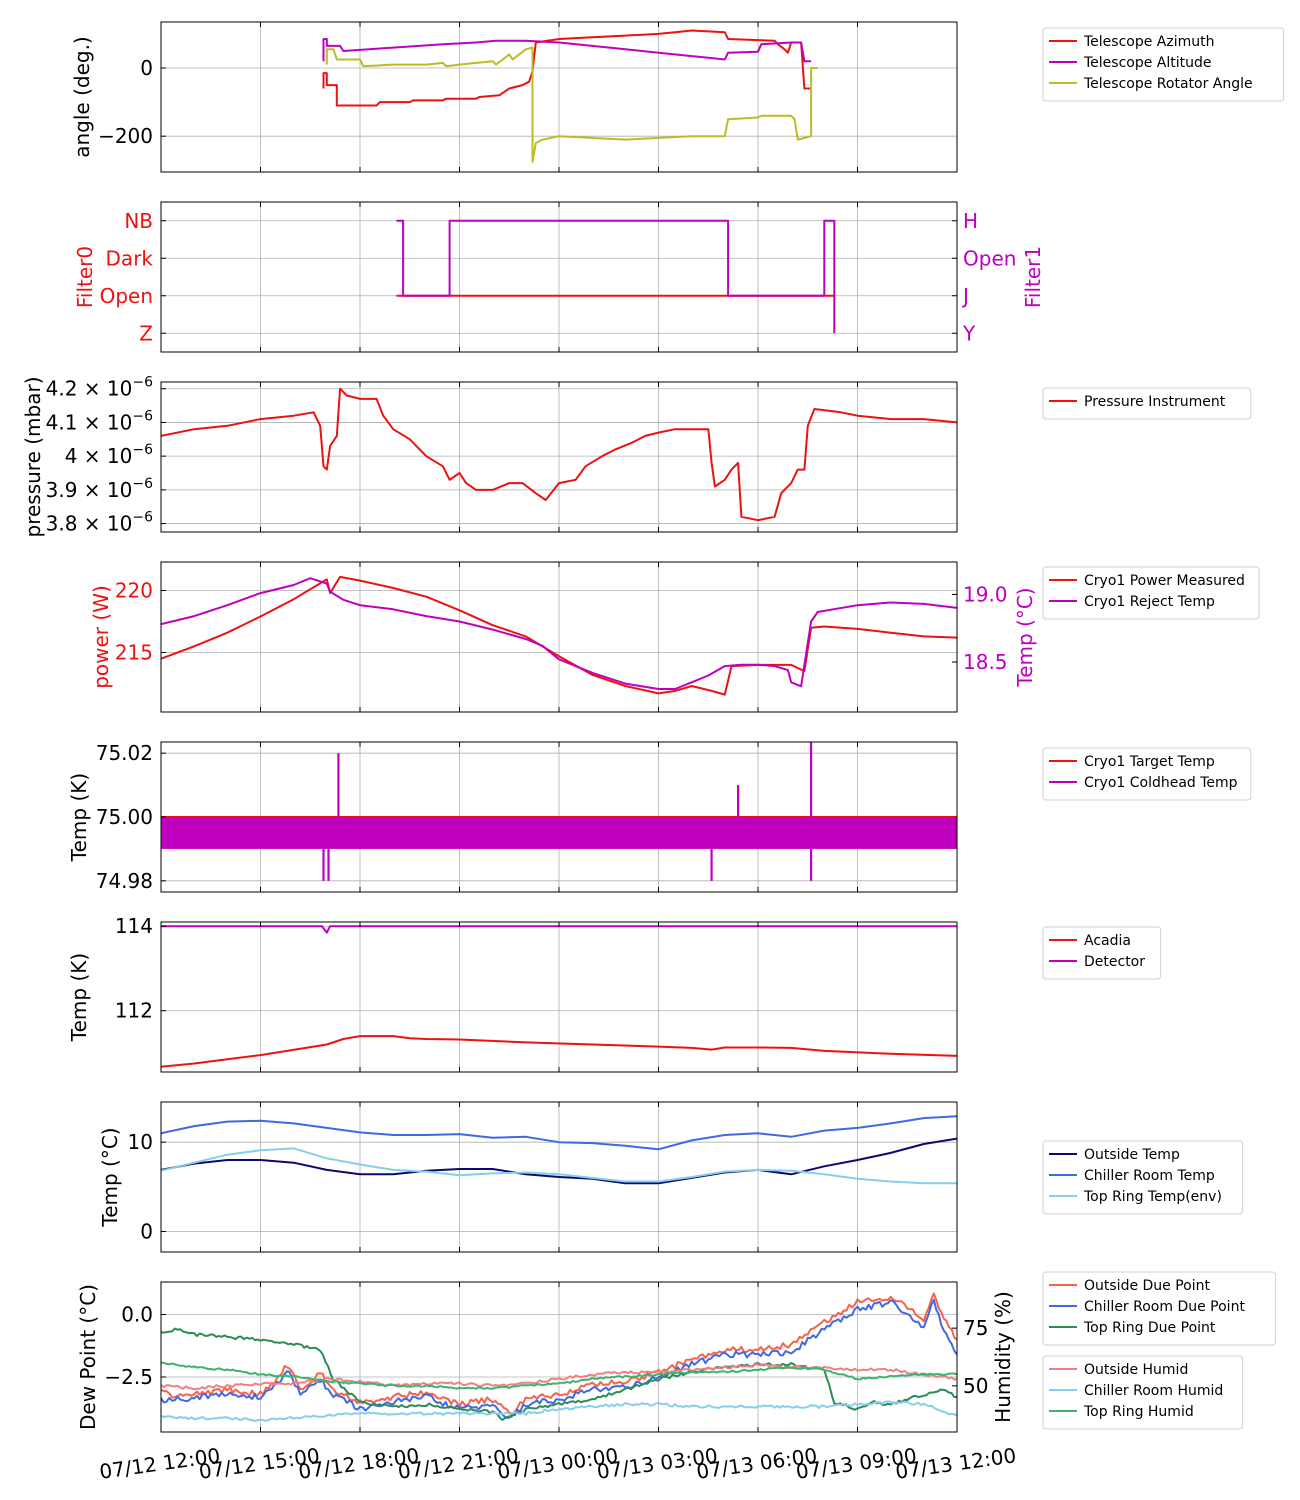 This screenshot has height=1500, width=1300. Describe the element at coordinates (989, 258) in the screenshot. I see `y-tick-label-right: Open` at that location.